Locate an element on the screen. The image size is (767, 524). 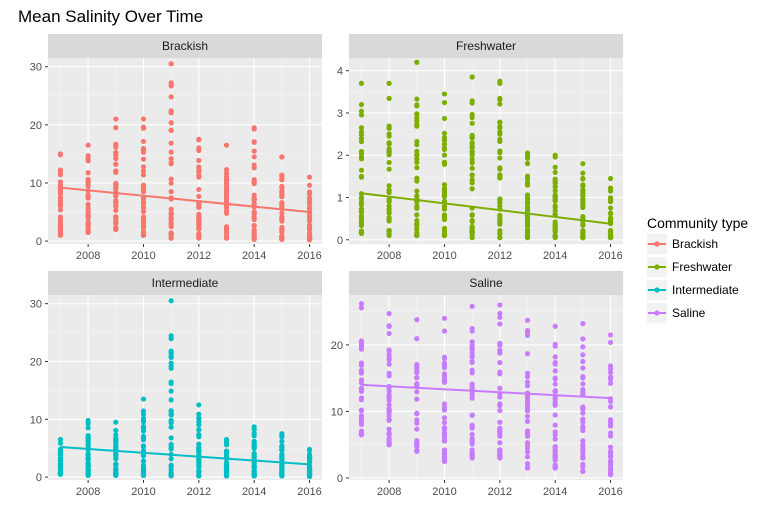
trend-line is located at coordinates (185, 200).